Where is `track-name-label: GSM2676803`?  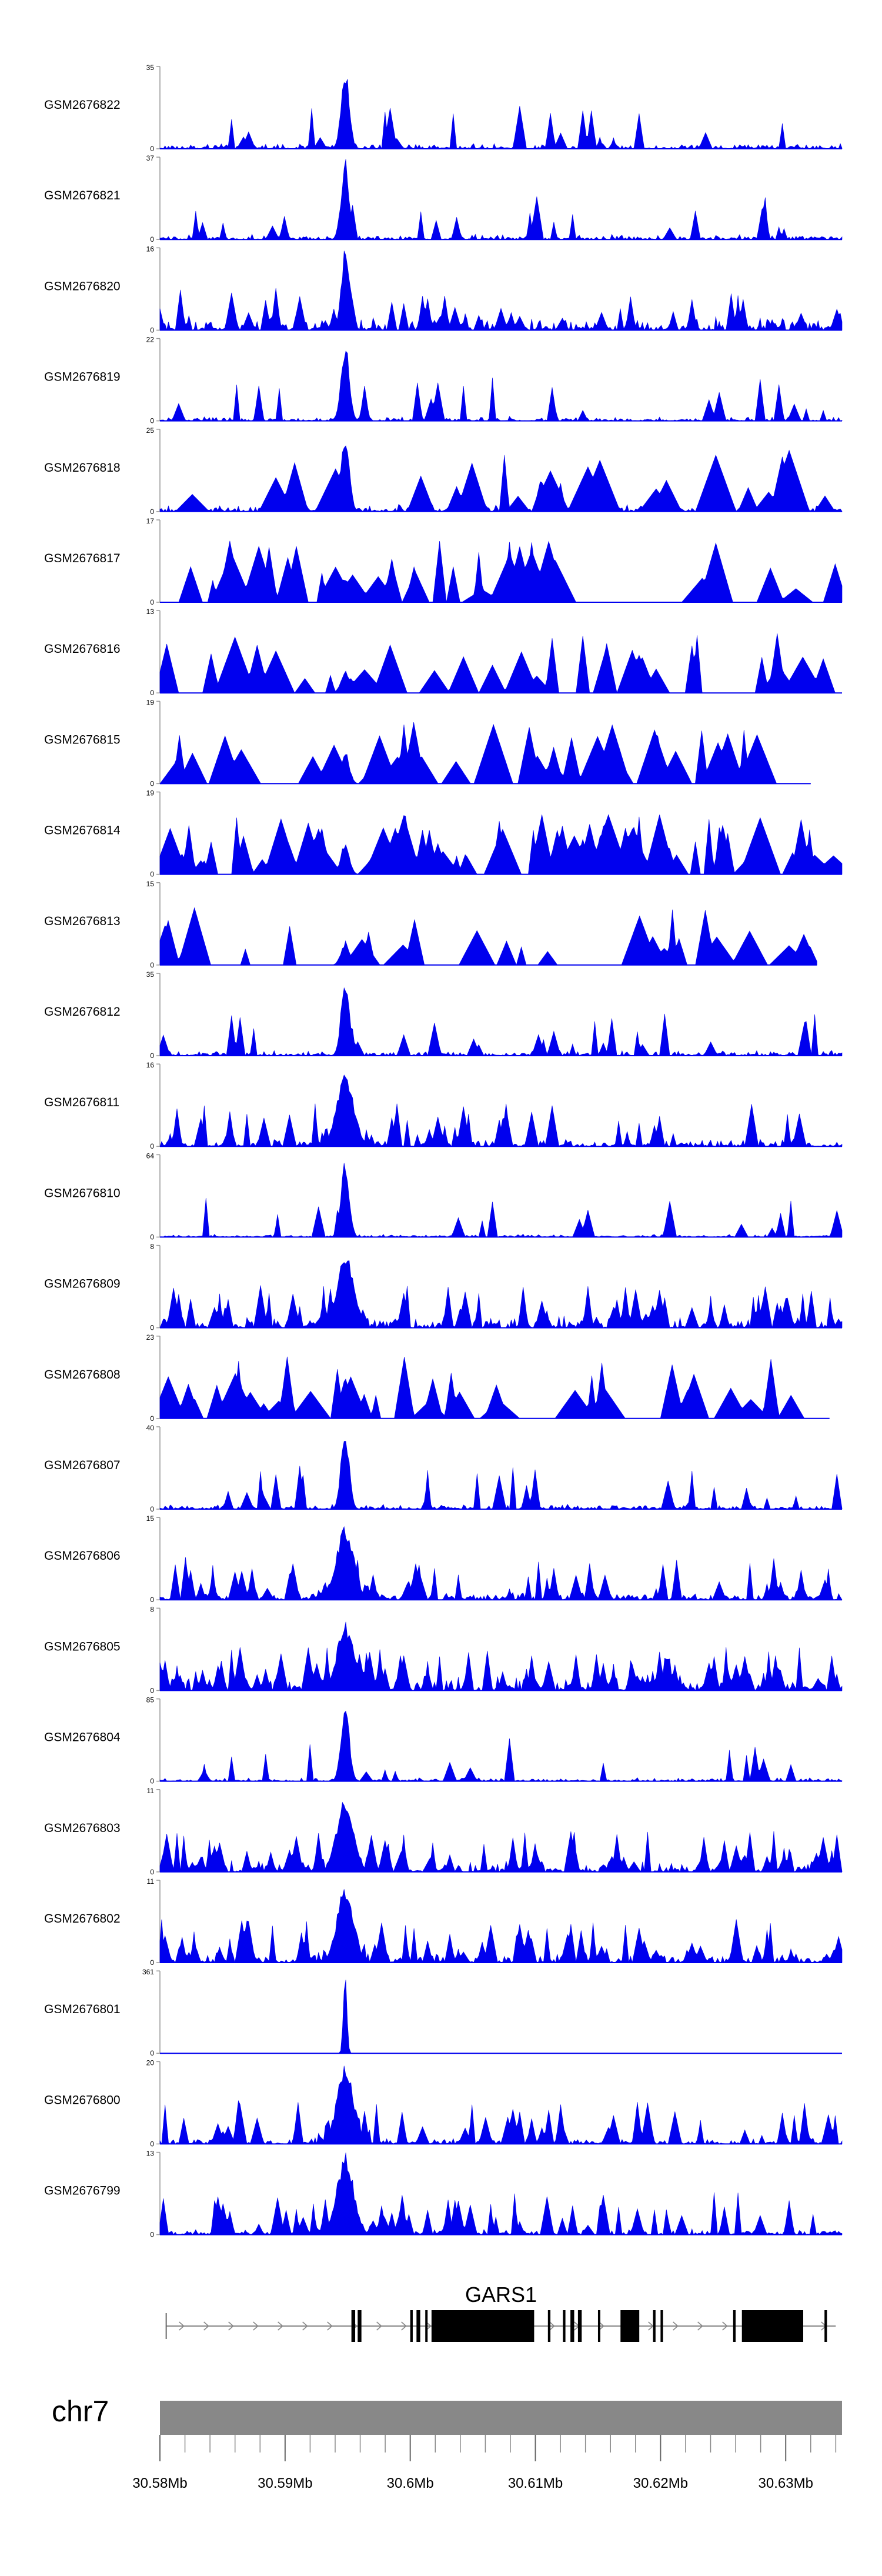
track-name-label: GSM2676803 is located at coordinates (82, 1828).